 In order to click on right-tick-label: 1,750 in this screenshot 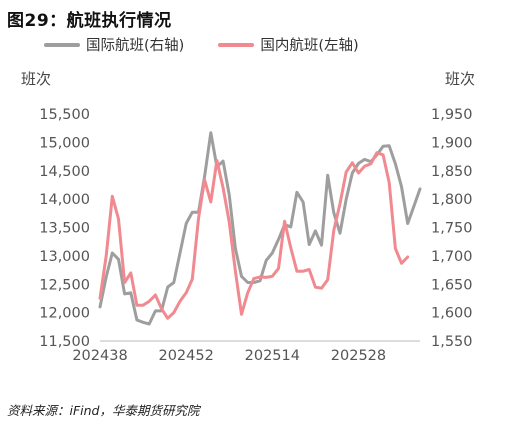, I will do `click(452, 229)`.